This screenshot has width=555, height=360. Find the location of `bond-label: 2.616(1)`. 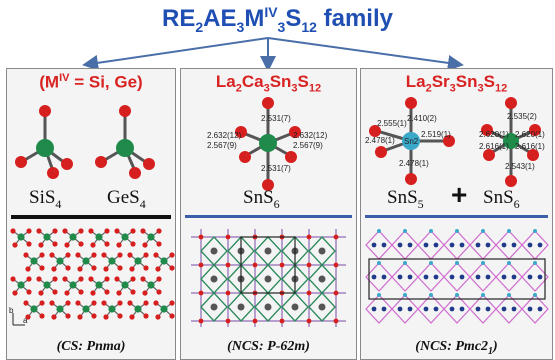

bond-label: 2.616(1) is located at coordinates (494, 146).